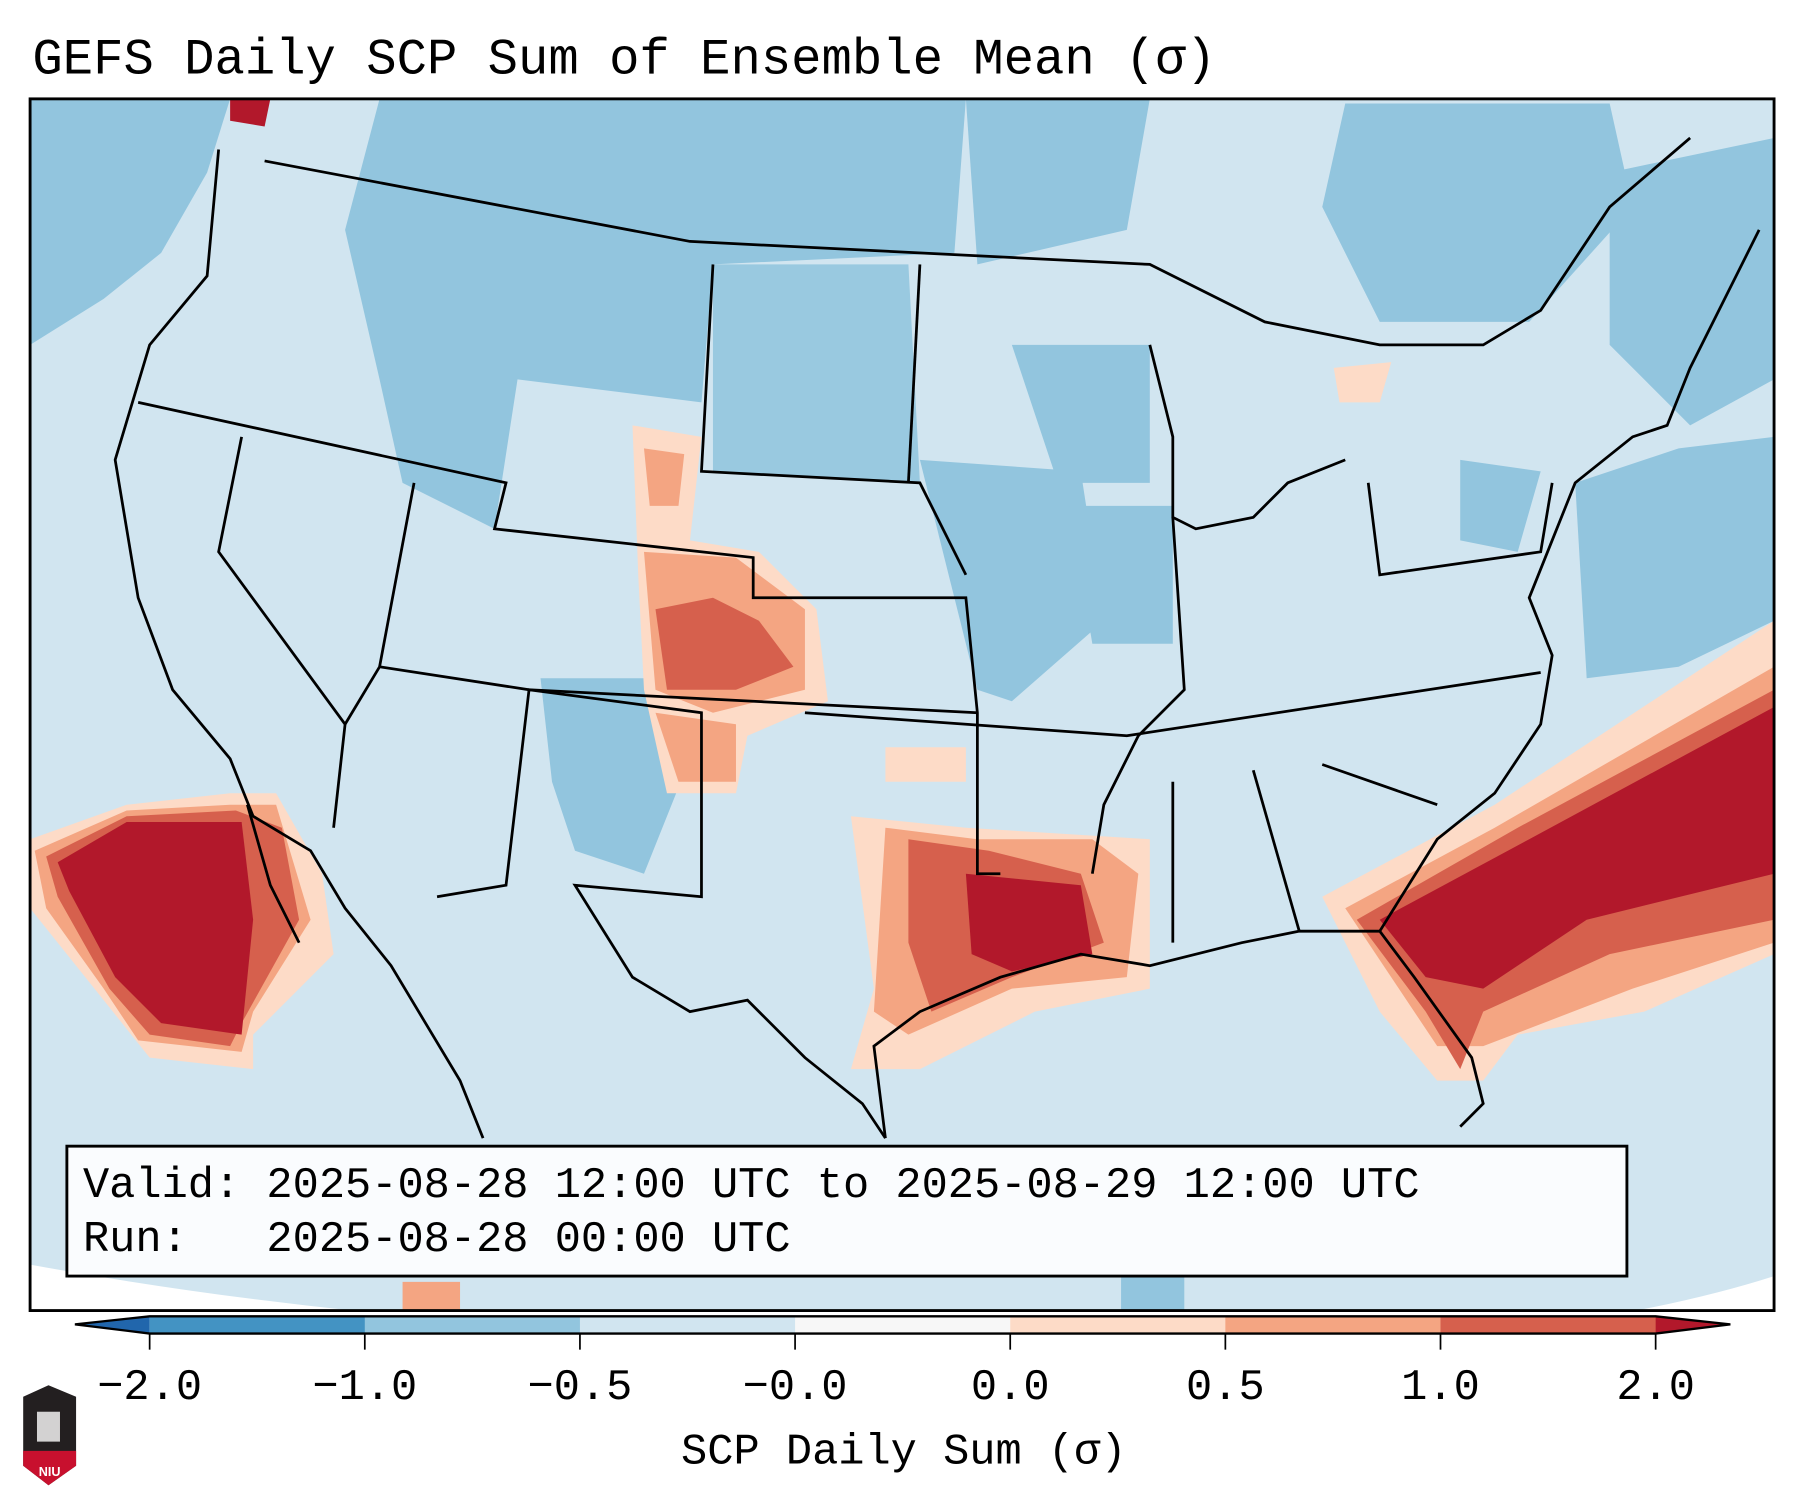  I want to click on colorbar-tick-label: −0.0, so click(795, 1388).